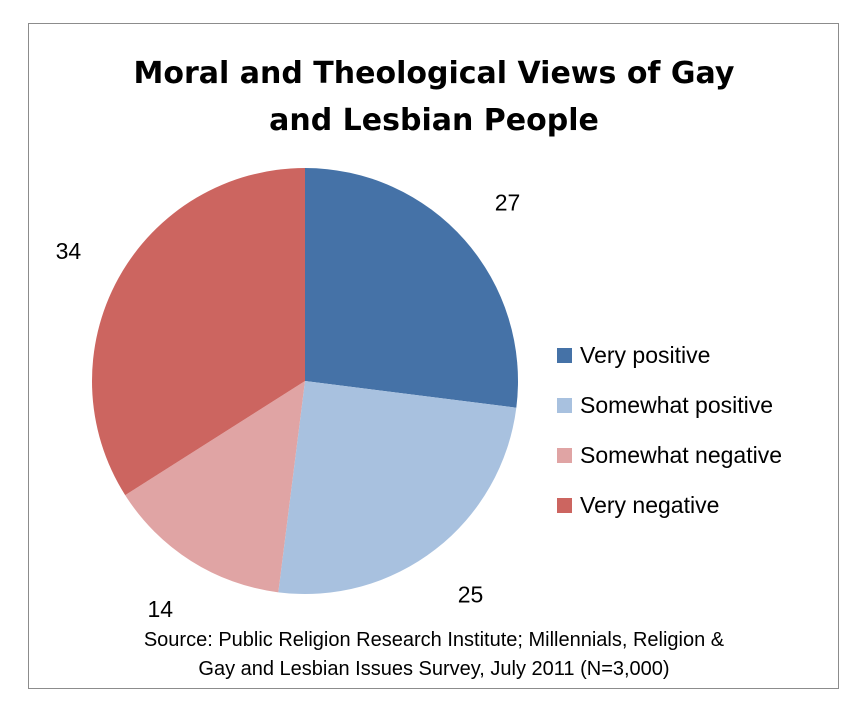 The width and height of the screenshot is (868, 723). What do you see at coordinates (434, 73) in the screenshot?
I see `chart-title-line-1: Moral and Theological Views of Gay` at bounding box center [434, 73].